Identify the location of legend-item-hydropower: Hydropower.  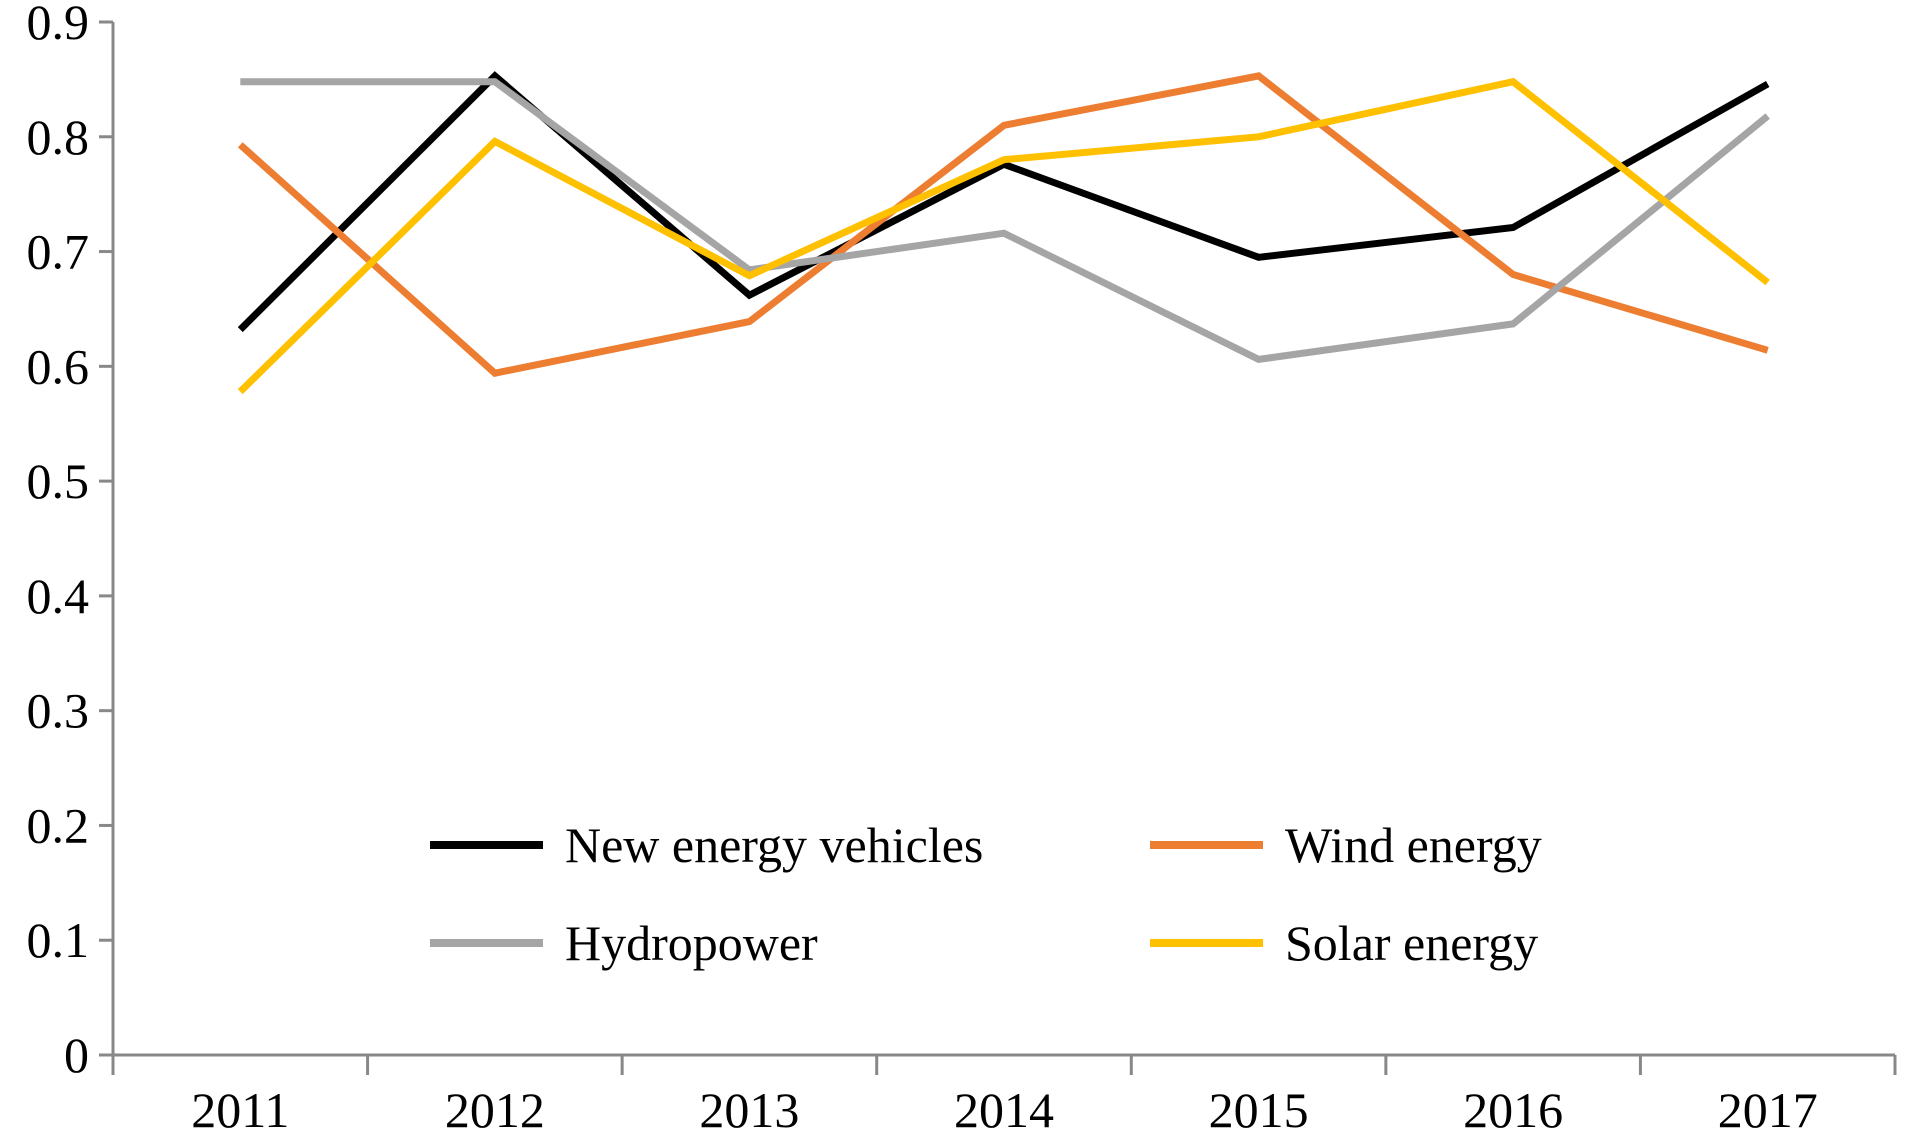
(624, 943).